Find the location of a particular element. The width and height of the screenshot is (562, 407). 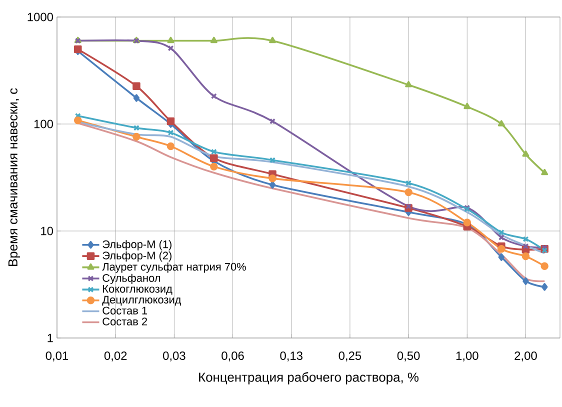

y-axis-title: Время смачивания навески, с is located at coordinates (14, 177).